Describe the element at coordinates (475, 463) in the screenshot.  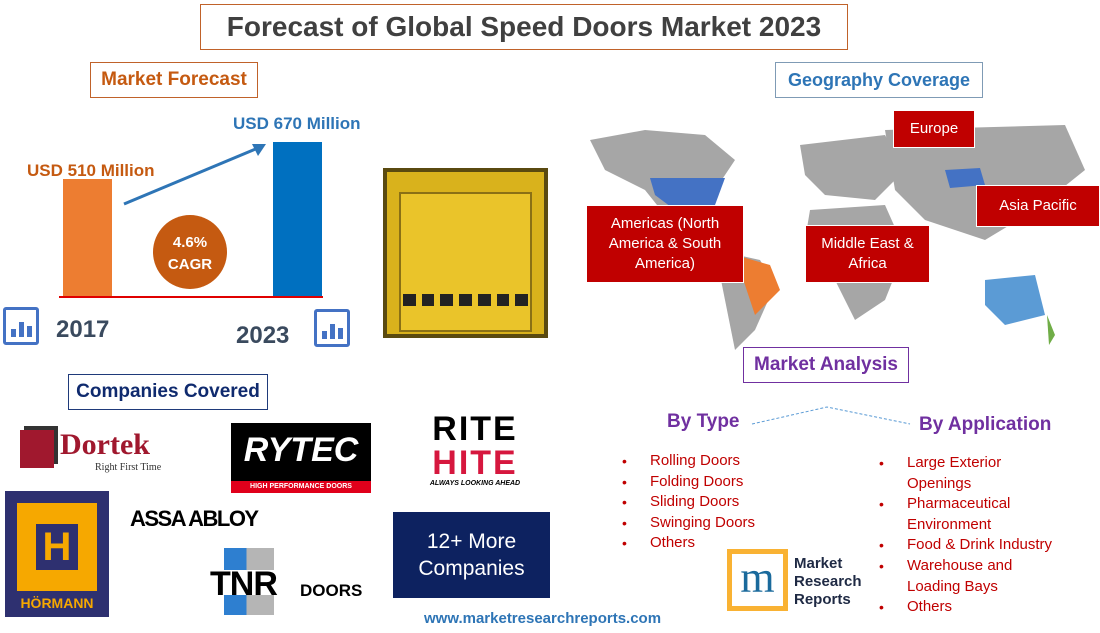
I see `hite-text: HITE` at that location.